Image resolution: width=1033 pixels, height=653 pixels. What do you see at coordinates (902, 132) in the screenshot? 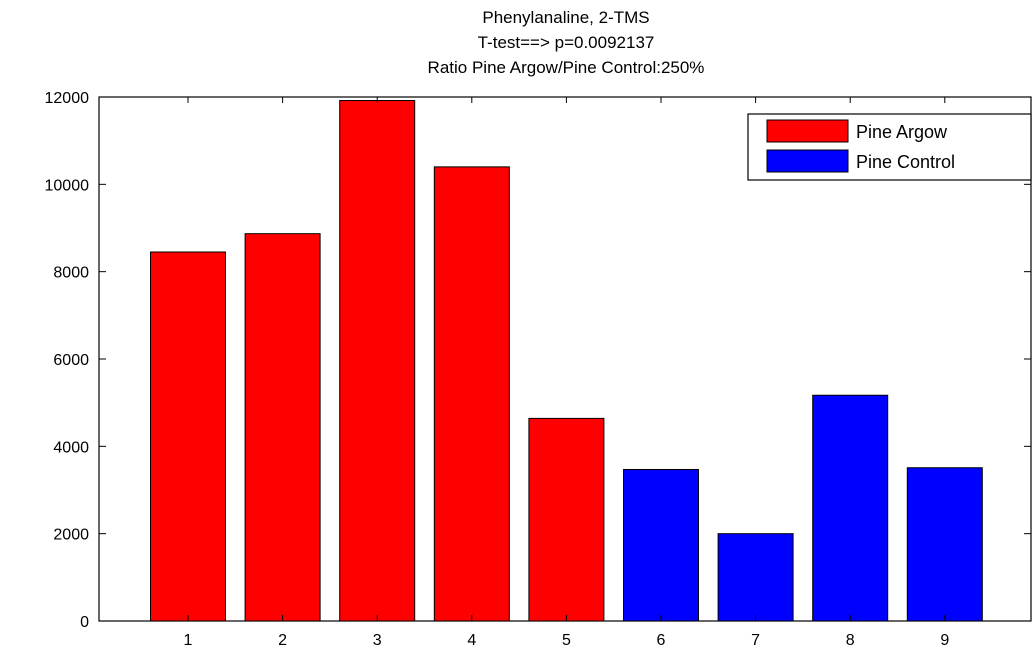
I see `legend-label-pine-argow: Pine Argow` at bounding box center [902, 132].